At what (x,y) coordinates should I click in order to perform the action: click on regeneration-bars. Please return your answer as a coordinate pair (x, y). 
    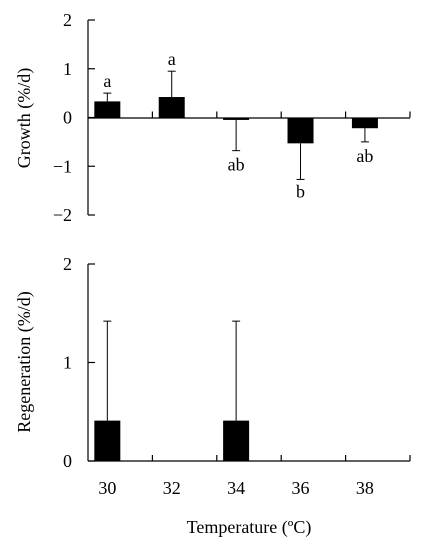
    Looking at the image, I should click on (172, 390).